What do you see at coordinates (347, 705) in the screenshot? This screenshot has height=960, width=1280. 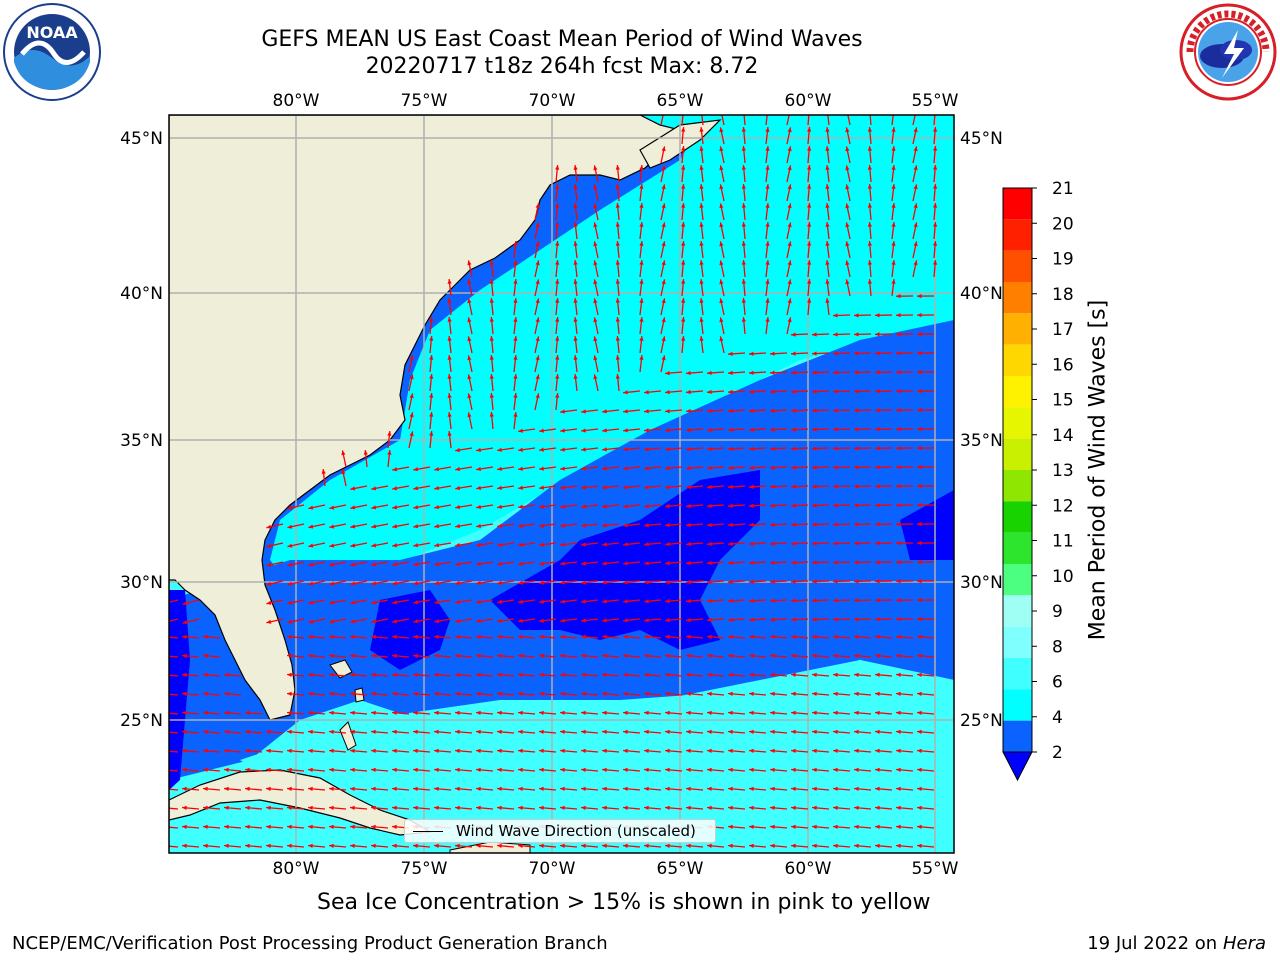 I see `land-bahamas` at bounding box center [347, 705].